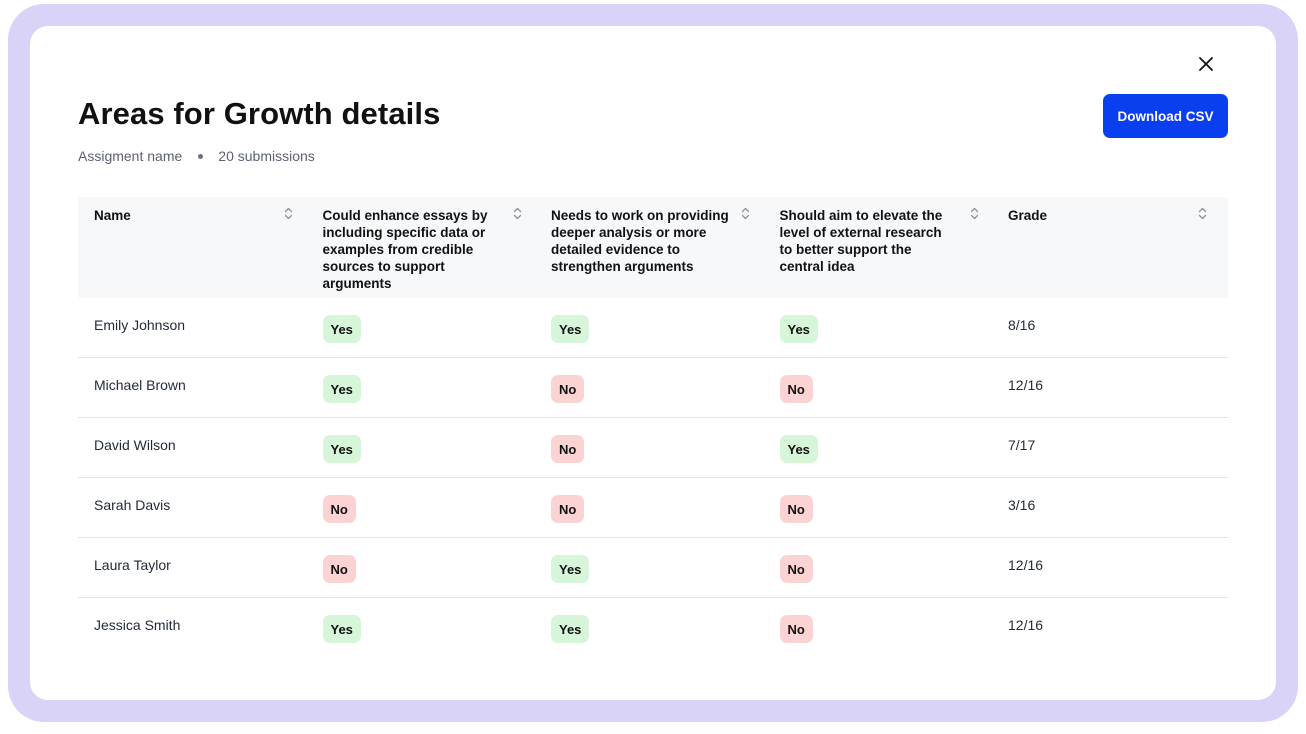 The width and height of the screenshot is (1306, 734). I want to click on separator-dot, so click(201, 156).